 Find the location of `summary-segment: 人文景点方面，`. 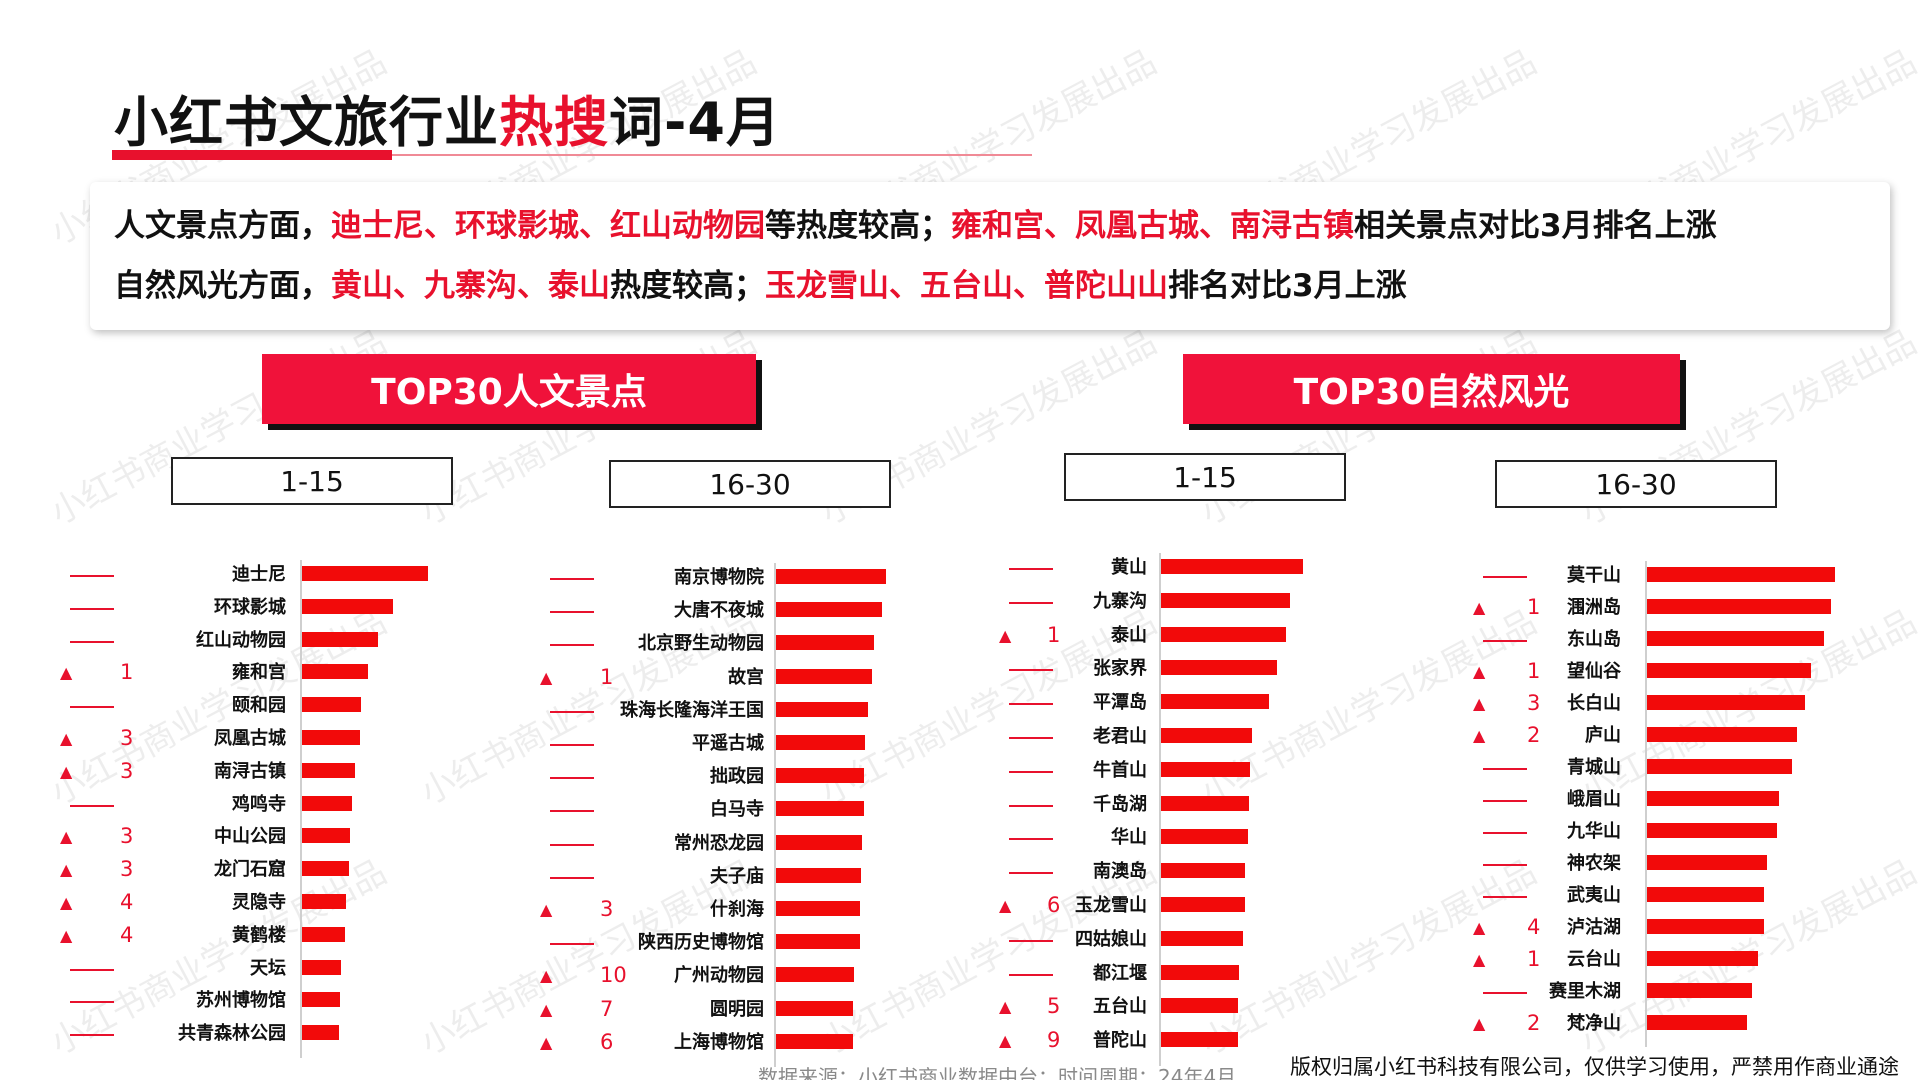

summary-segment: 人文景点方面， is located at coordinates (222, 226).